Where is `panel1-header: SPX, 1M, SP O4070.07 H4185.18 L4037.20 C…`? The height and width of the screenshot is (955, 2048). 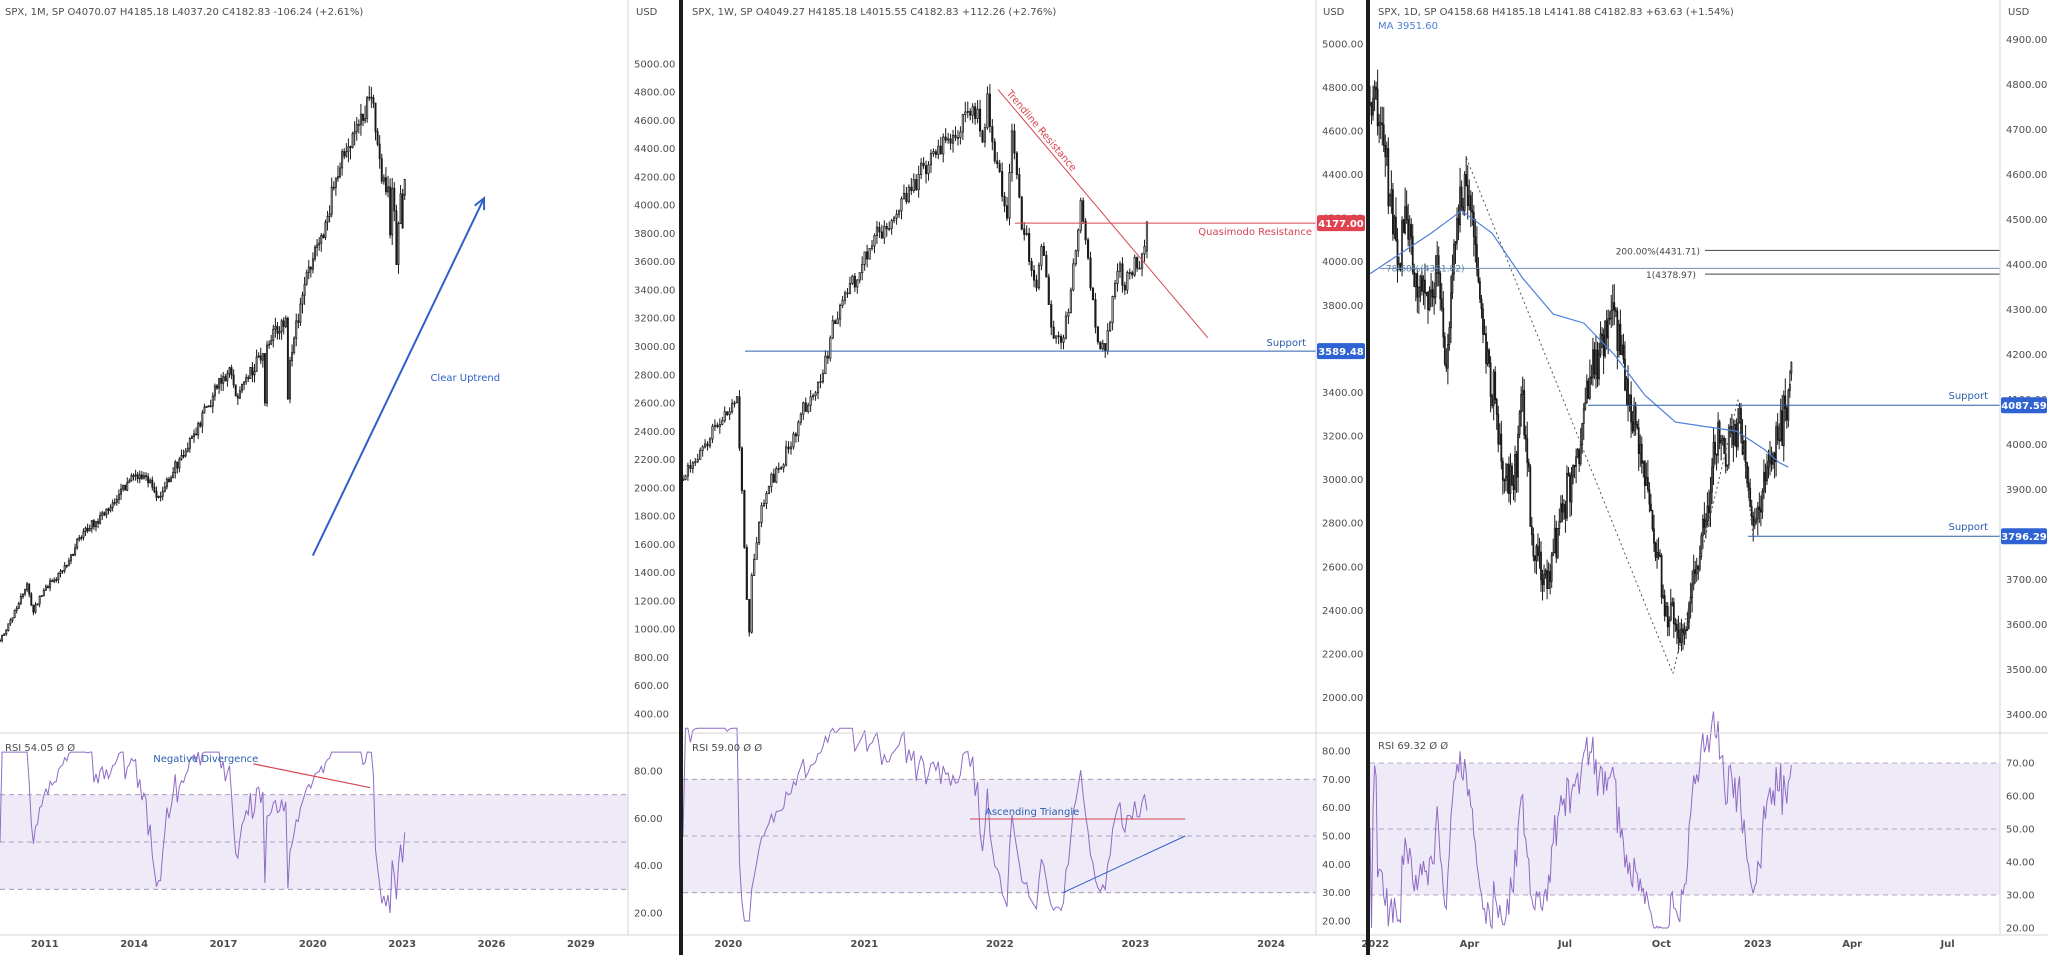 panel1-header: SPX, 1M, SP O4070.07 H4185.18 L4037.20 C… is located at coordinates (184, 12).